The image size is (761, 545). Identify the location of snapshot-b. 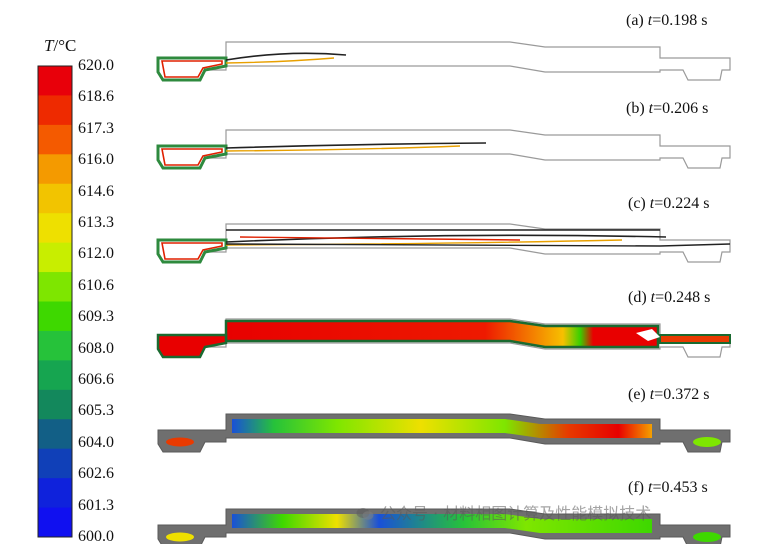
(443, 149).